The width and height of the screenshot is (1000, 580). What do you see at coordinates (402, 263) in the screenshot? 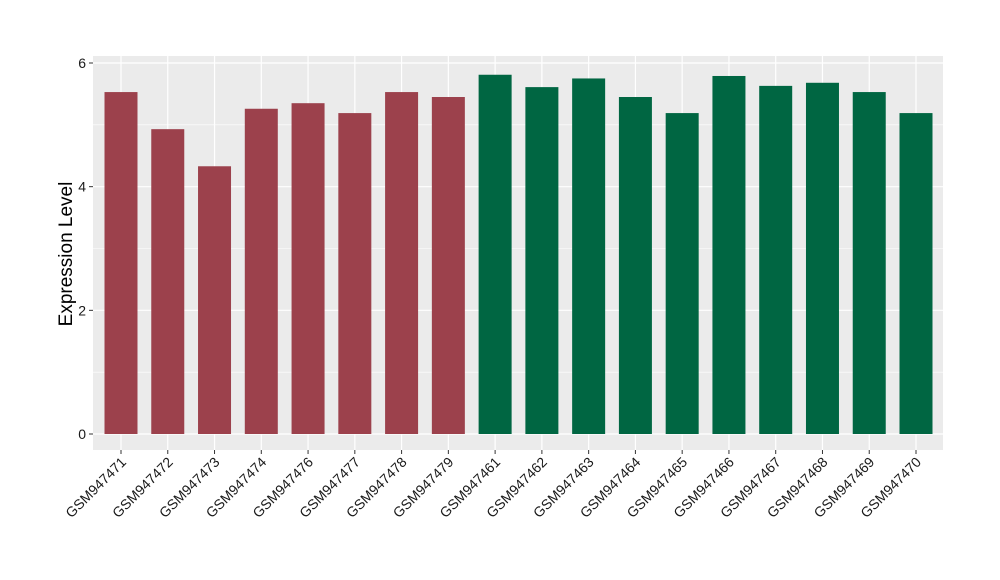
I see `bar-gsm947478` at bounding box center [402, 263].